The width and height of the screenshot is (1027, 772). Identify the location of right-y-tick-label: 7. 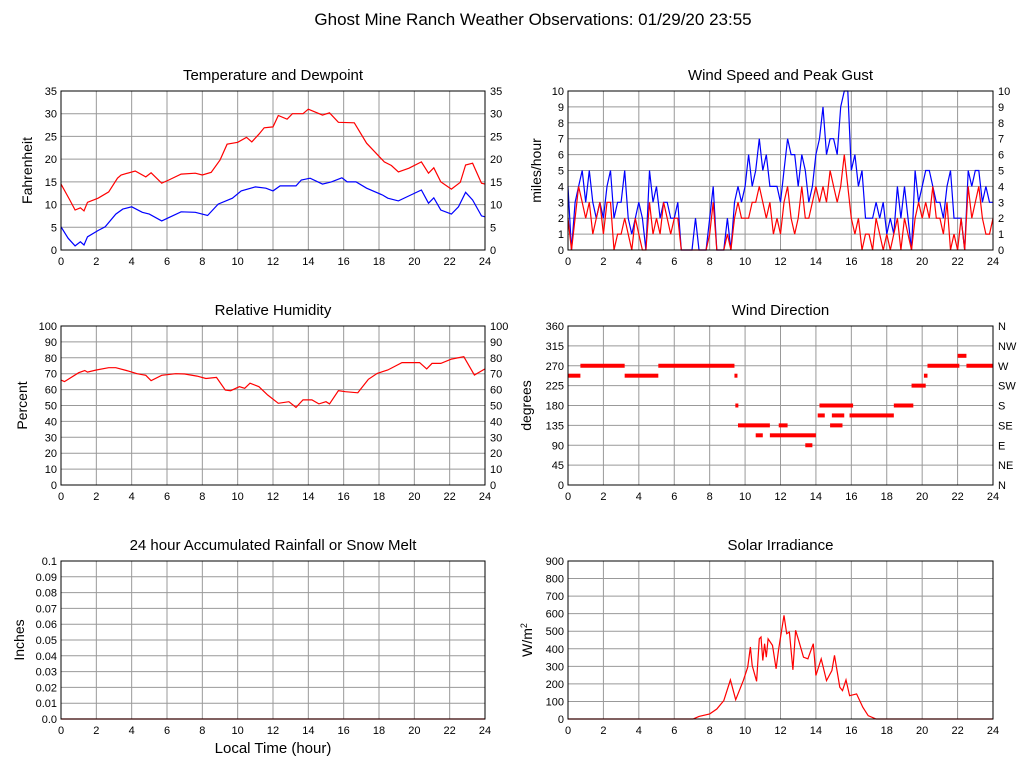
(1001, 140).